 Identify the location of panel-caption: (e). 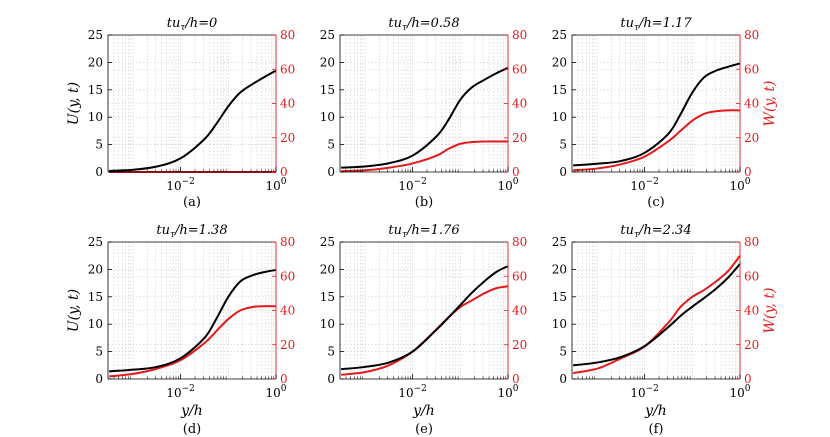
(424, 429).